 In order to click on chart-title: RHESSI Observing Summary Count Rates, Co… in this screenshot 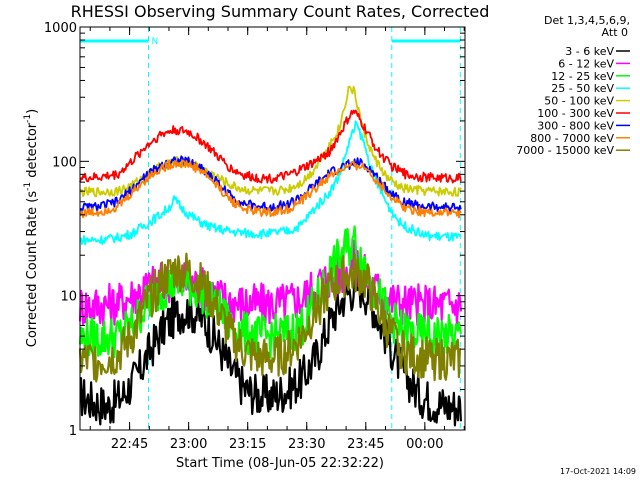, I will do `click(280, 11)`.